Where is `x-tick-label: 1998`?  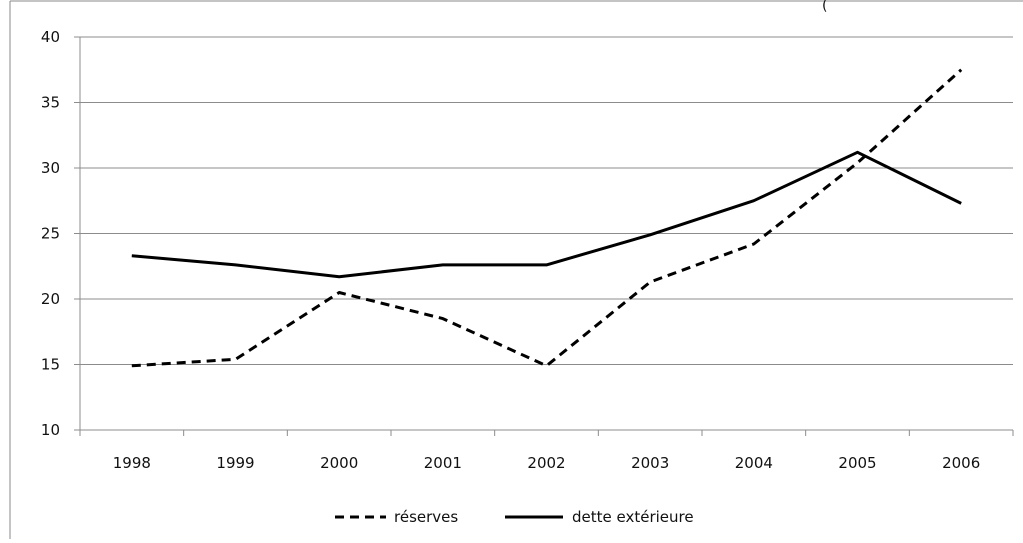
x-tick-label: 1998 is located at coordinates (132, 463).